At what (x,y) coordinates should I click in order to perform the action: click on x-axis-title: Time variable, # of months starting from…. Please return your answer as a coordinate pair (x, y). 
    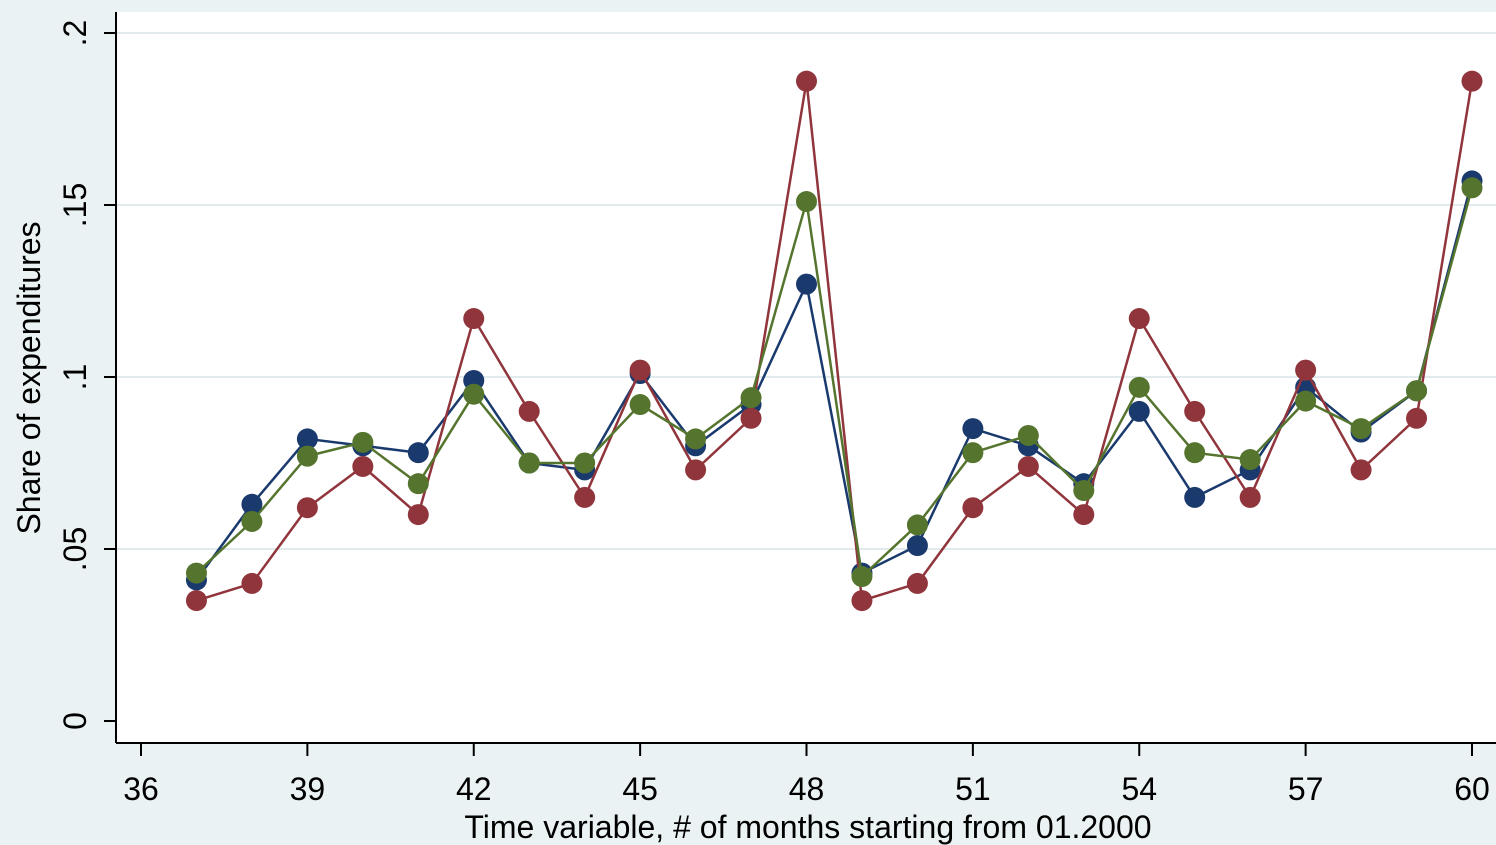
    Looking at the image, I should click on (807, 827).